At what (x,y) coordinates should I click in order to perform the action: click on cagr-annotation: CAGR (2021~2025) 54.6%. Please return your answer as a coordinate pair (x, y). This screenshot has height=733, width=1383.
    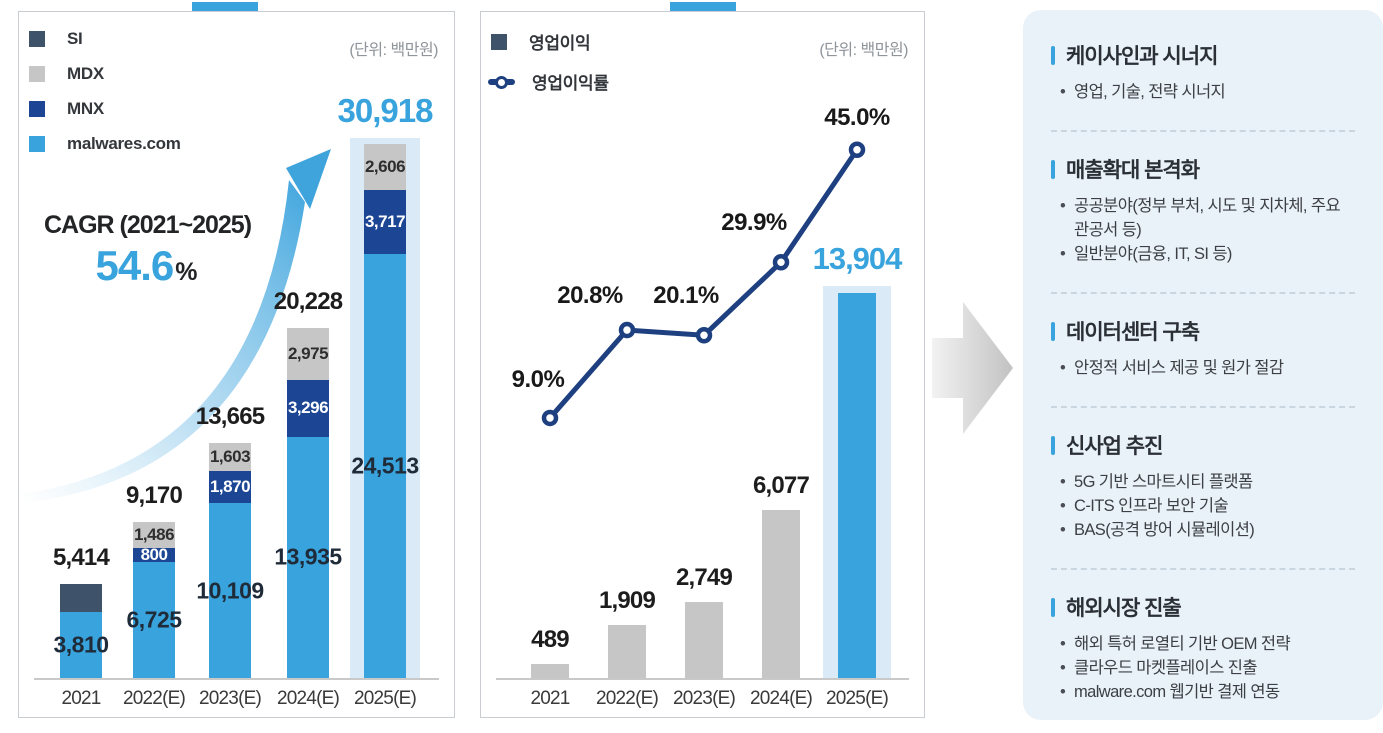
    Looking at the image, I should click on (148, 250).